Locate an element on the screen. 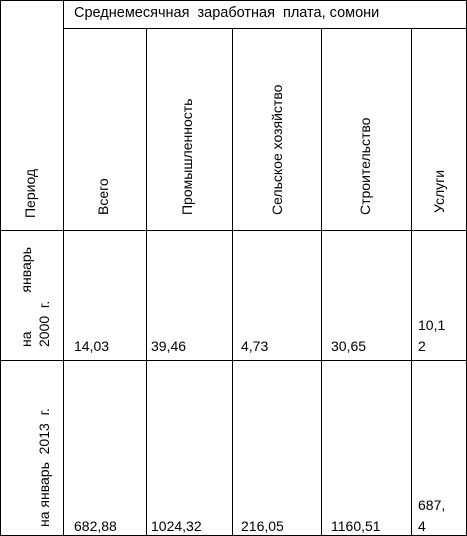  row-2-industry: 1024,32 is located at coordinates (176, 526).